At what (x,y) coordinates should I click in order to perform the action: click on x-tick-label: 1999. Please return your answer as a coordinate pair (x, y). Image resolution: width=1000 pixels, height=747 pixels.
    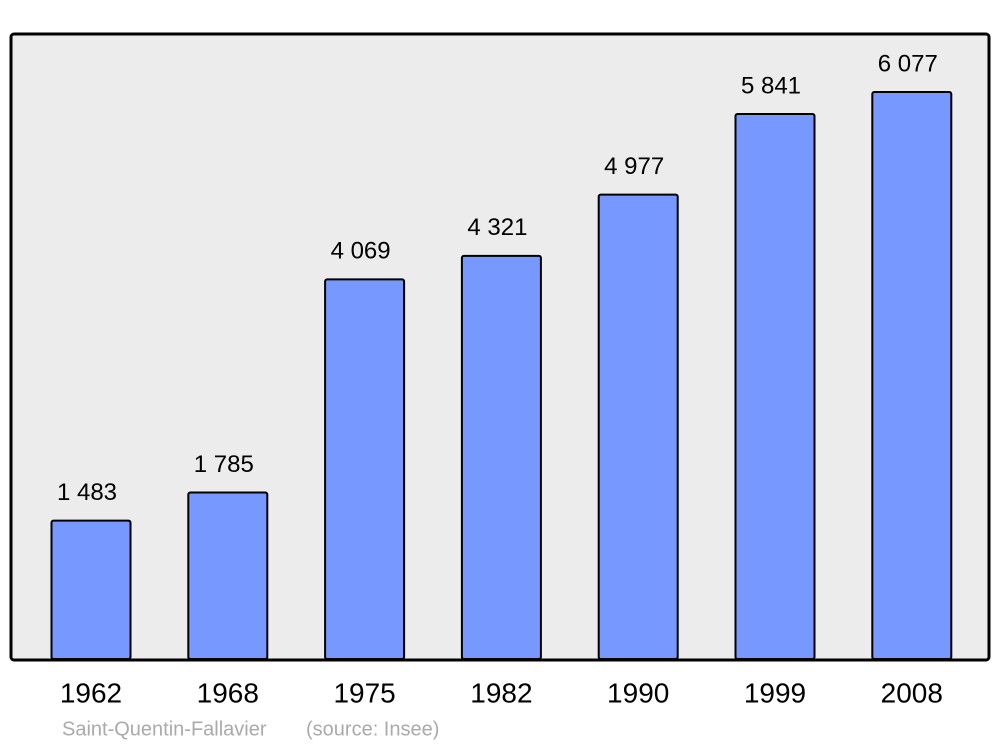
    Looking at the image, I should click on (775, 692).